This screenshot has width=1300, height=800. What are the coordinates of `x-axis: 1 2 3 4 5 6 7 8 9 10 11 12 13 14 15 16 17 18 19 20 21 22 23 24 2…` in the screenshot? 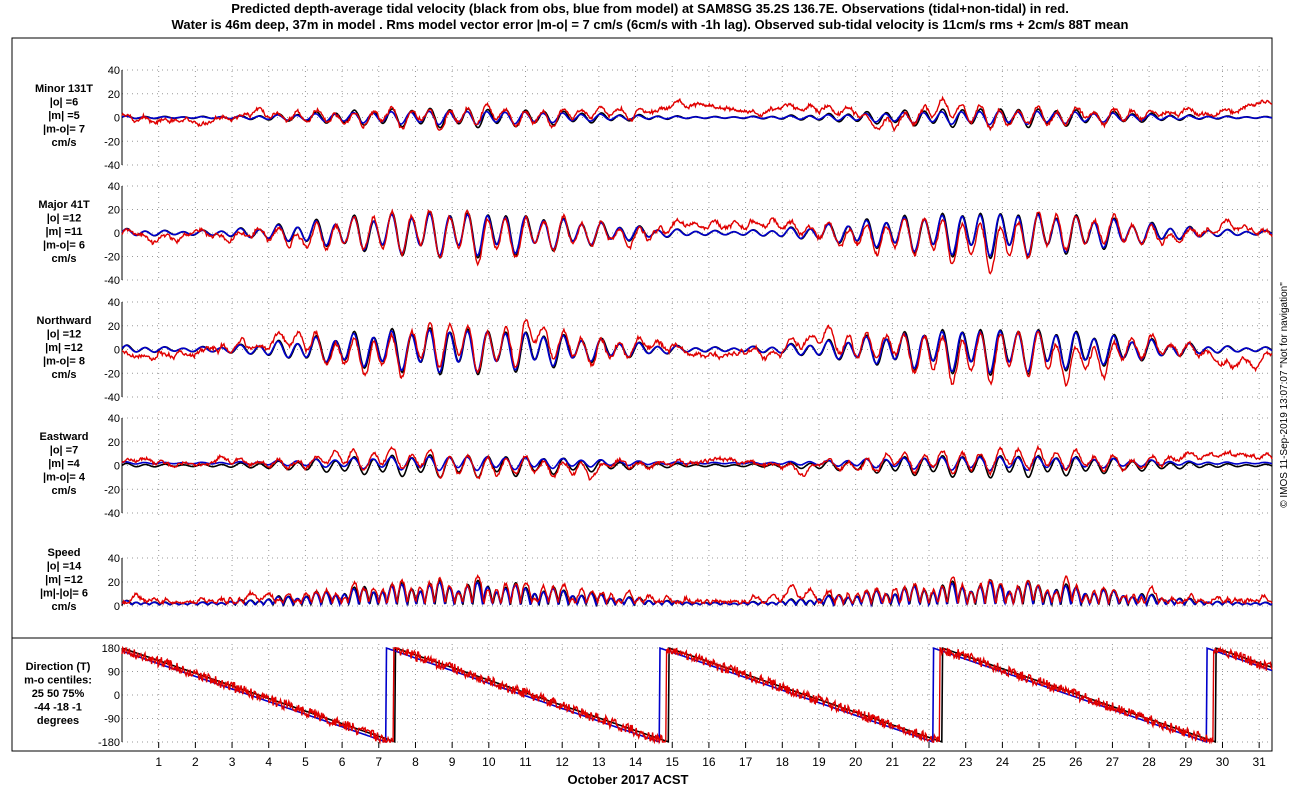 It's located at (710, 755).